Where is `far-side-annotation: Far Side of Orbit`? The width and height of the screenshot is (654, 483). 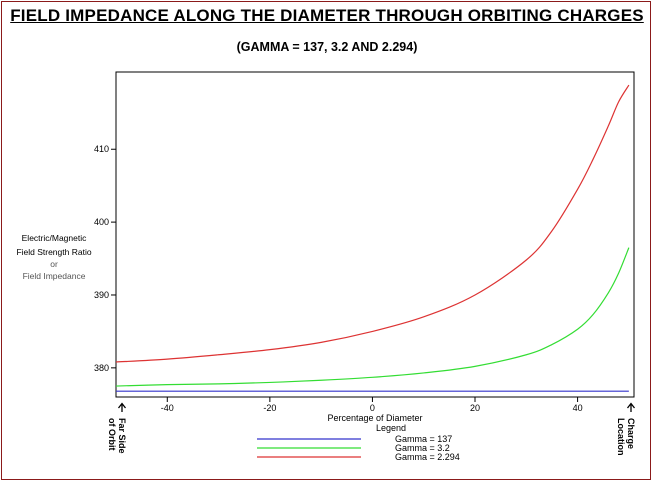
far-side-annotation: Far Side of Orbit is located at coordinates (117, 428).